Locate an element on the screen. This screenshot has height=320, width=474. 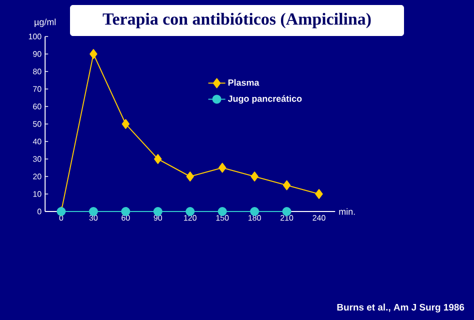
chart-title: Terapia con antibióticos (Ampicilina) is located at coordinates (236, 20).